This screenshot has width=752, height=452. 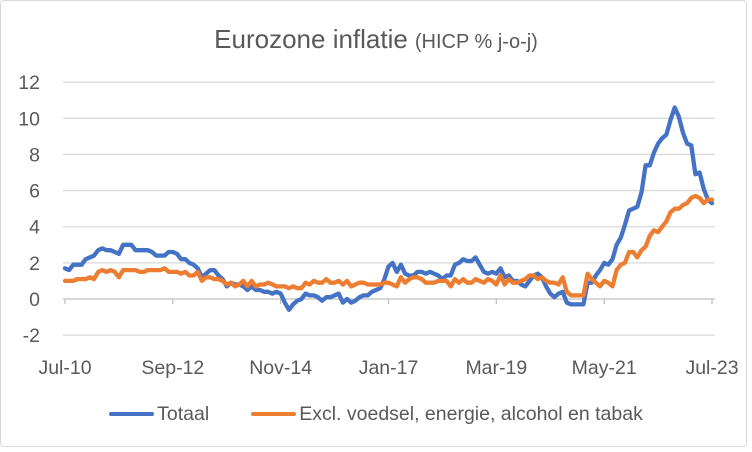 I want to click on y-axis-label: 2, so click(x=34, y=264).